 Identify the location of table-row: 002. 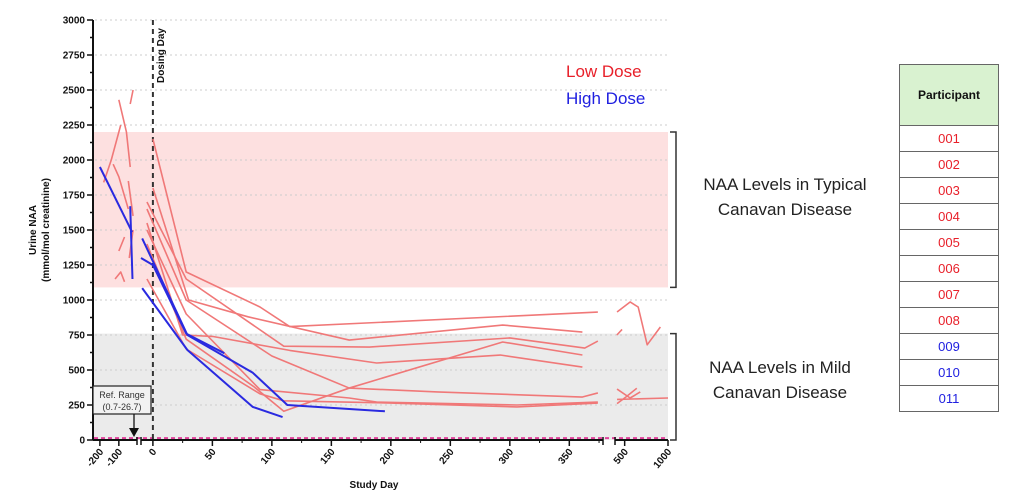
(949, 164).